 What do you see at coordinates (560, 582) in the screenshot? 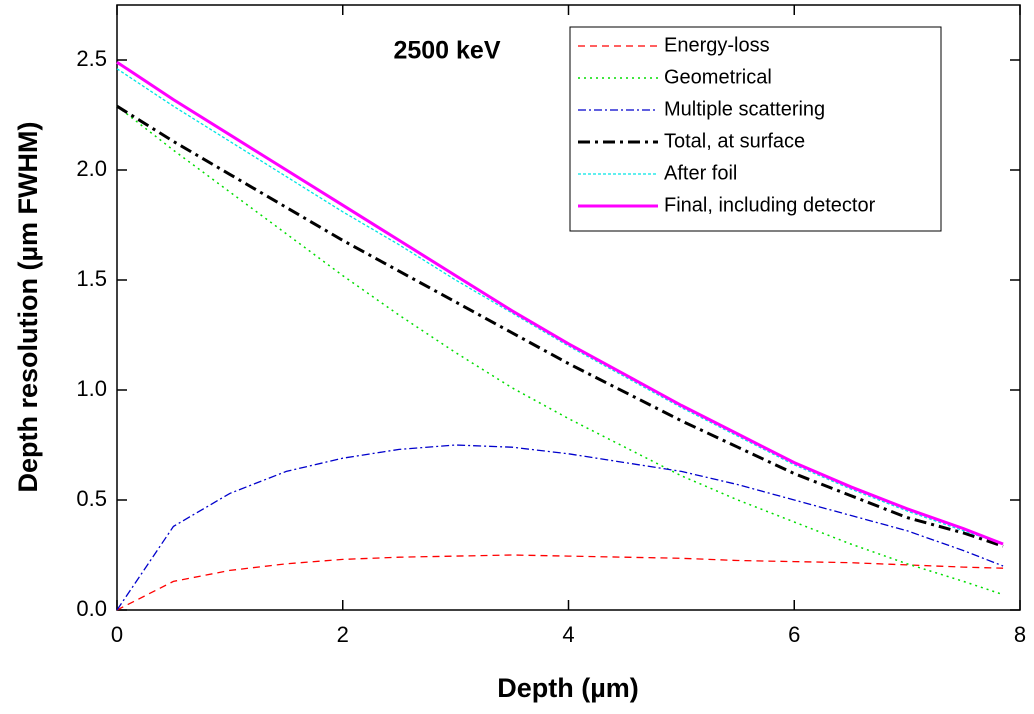
I see `series-line` at bounding box center [560, 582].